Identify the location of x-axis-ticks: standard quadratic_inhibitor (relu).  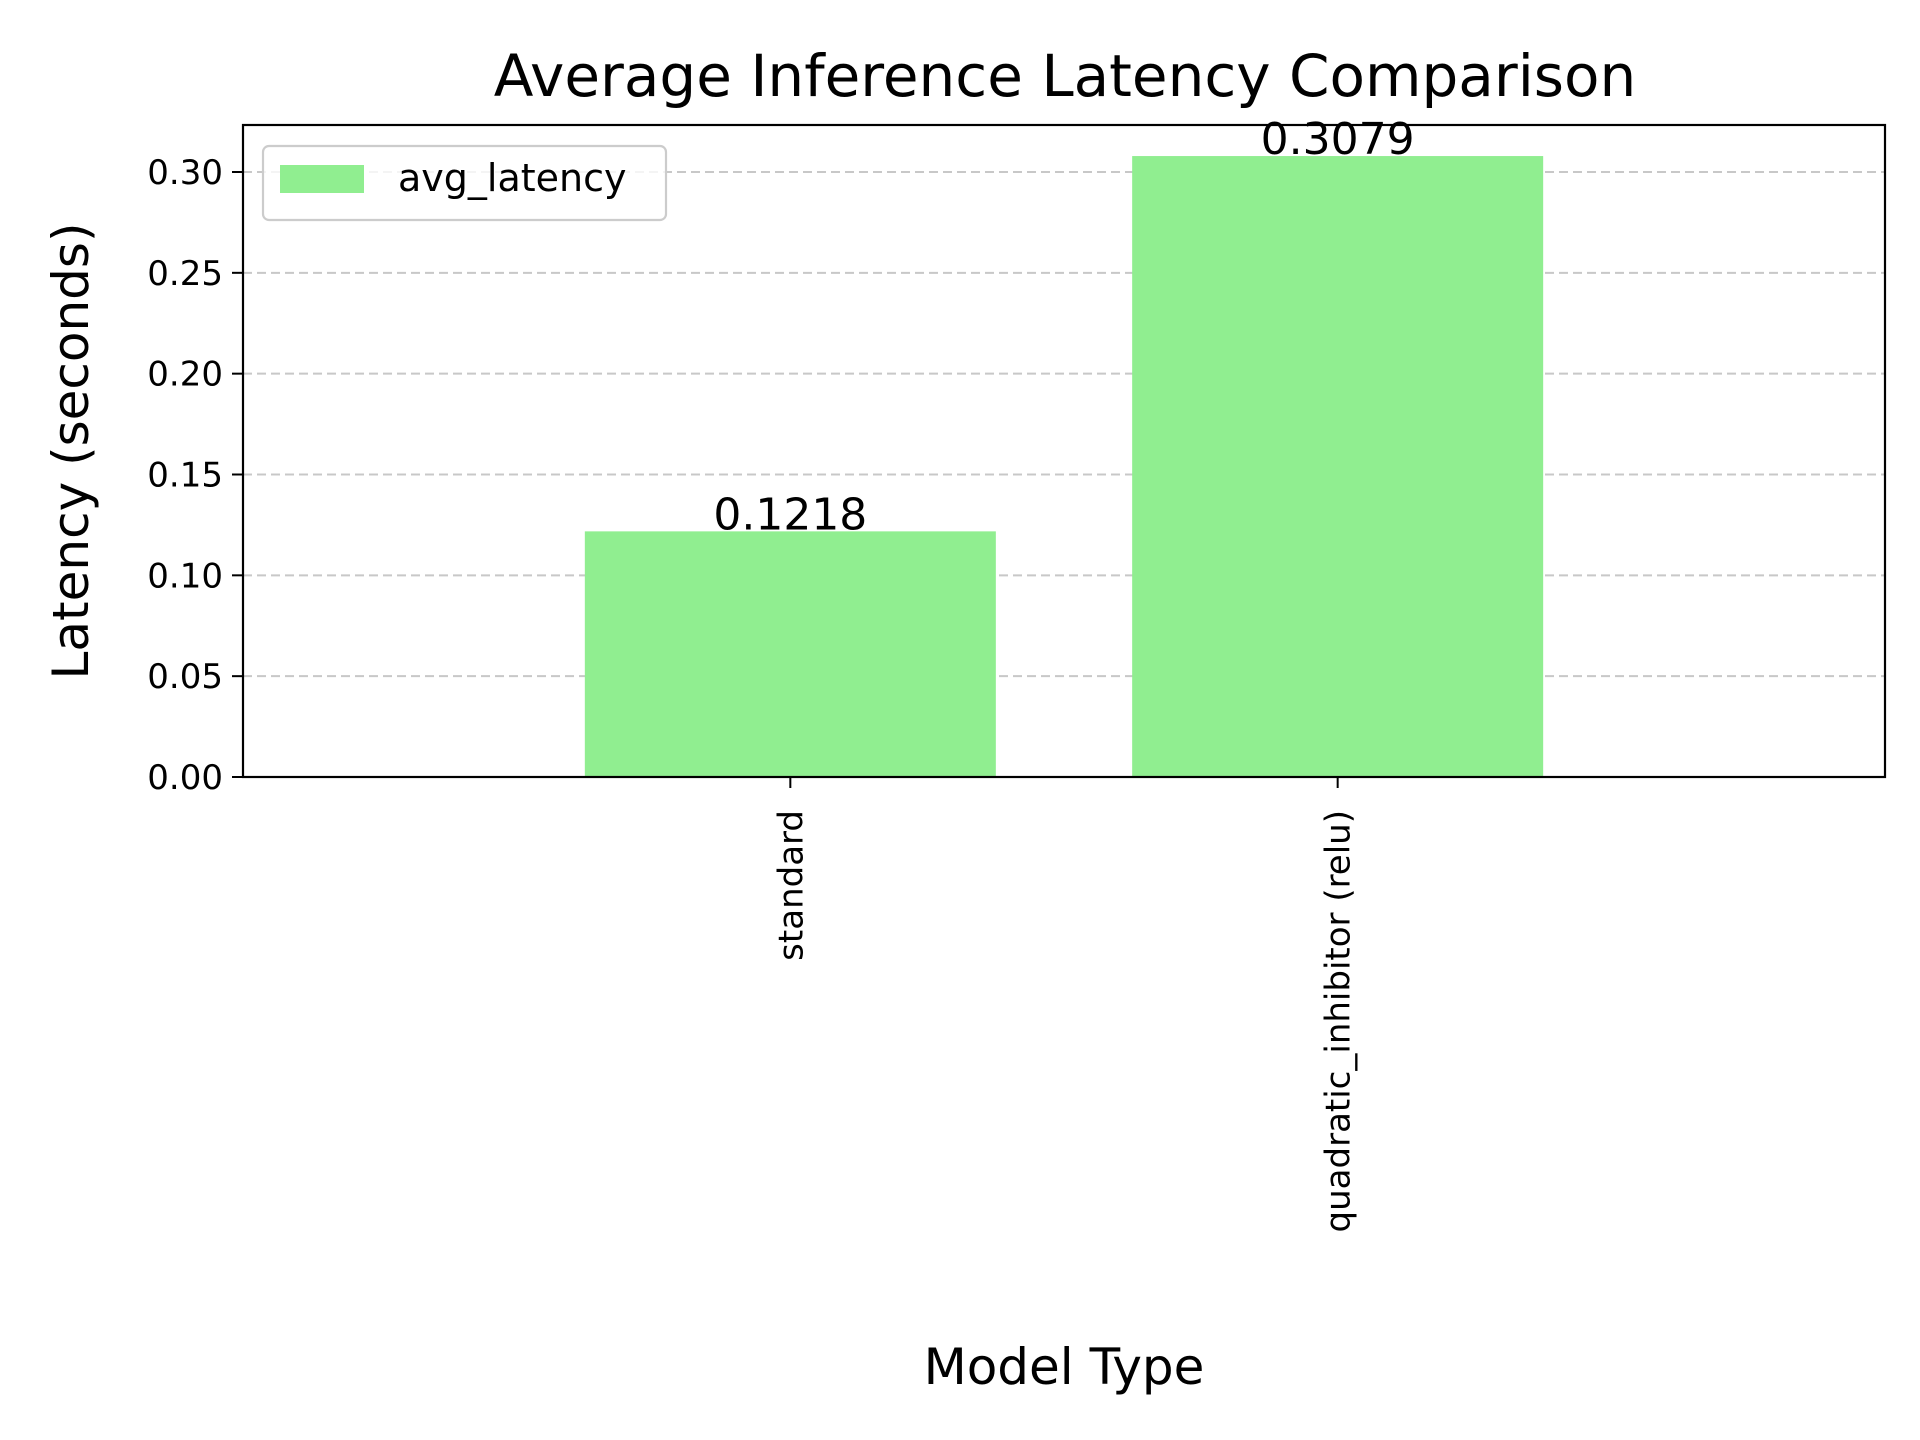
(1065, 1004).